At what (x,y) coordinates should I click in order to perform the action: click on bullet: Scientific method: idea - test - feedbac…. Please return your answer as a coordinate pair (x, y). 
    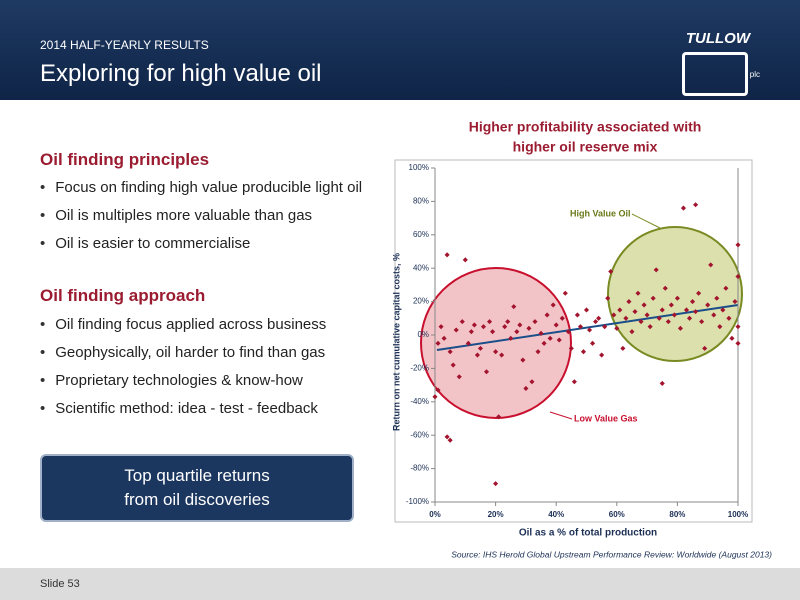
    Looking at the image, I should click on (183, 409).